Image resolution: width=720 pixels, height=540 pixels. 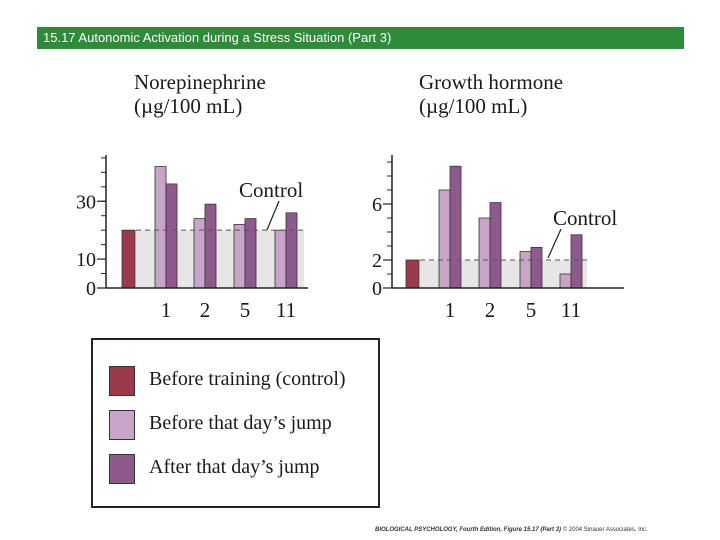 I want to click on y-tick-label-2: 2, so click(x=377, y=261).